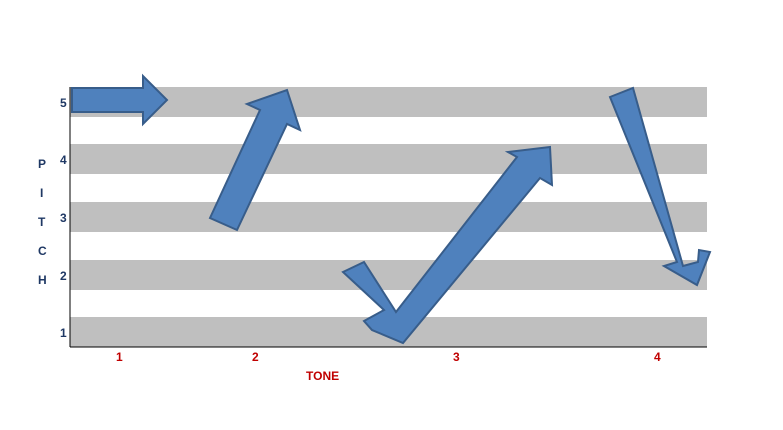  Describe the element at coordinates (63, 160) in the screenshot. I see `pitch-tick-4: 4` at that location.